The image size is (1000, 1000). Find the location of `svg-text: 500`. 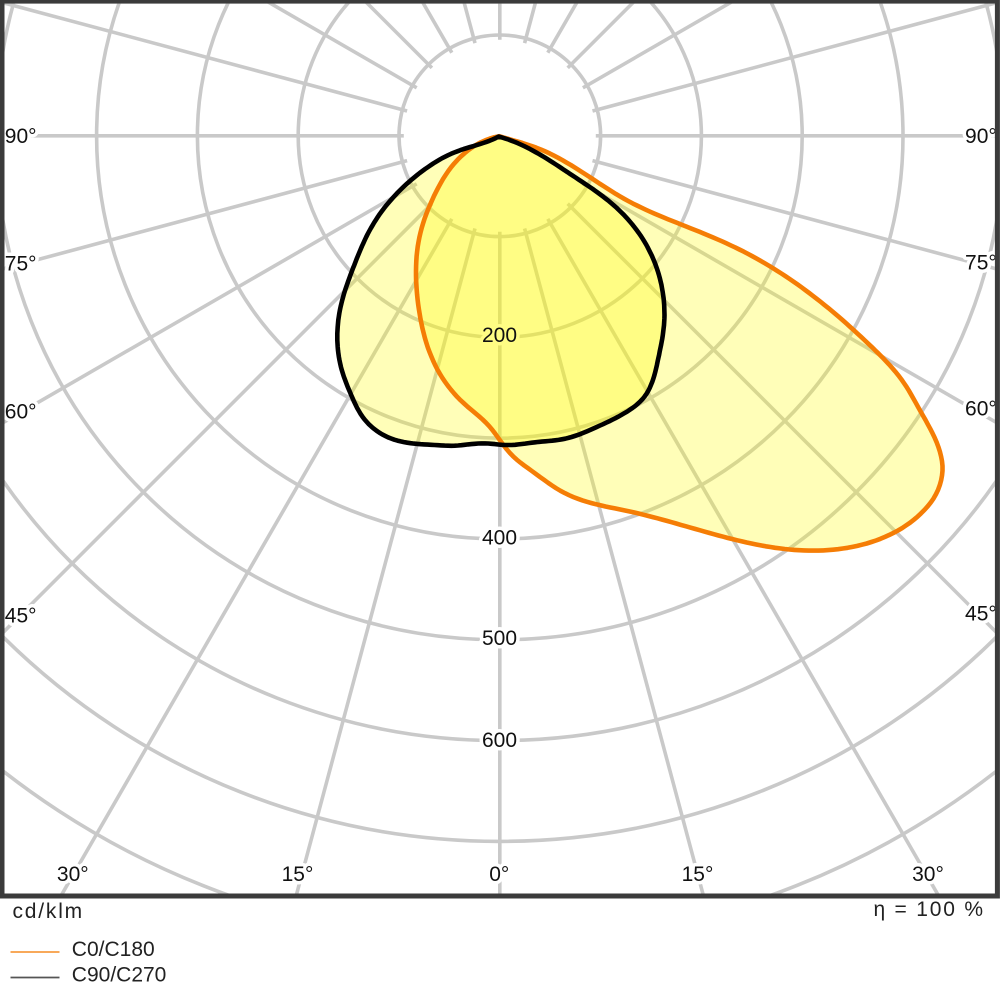

svg-text: 500 is located at coordinates (499, 638).